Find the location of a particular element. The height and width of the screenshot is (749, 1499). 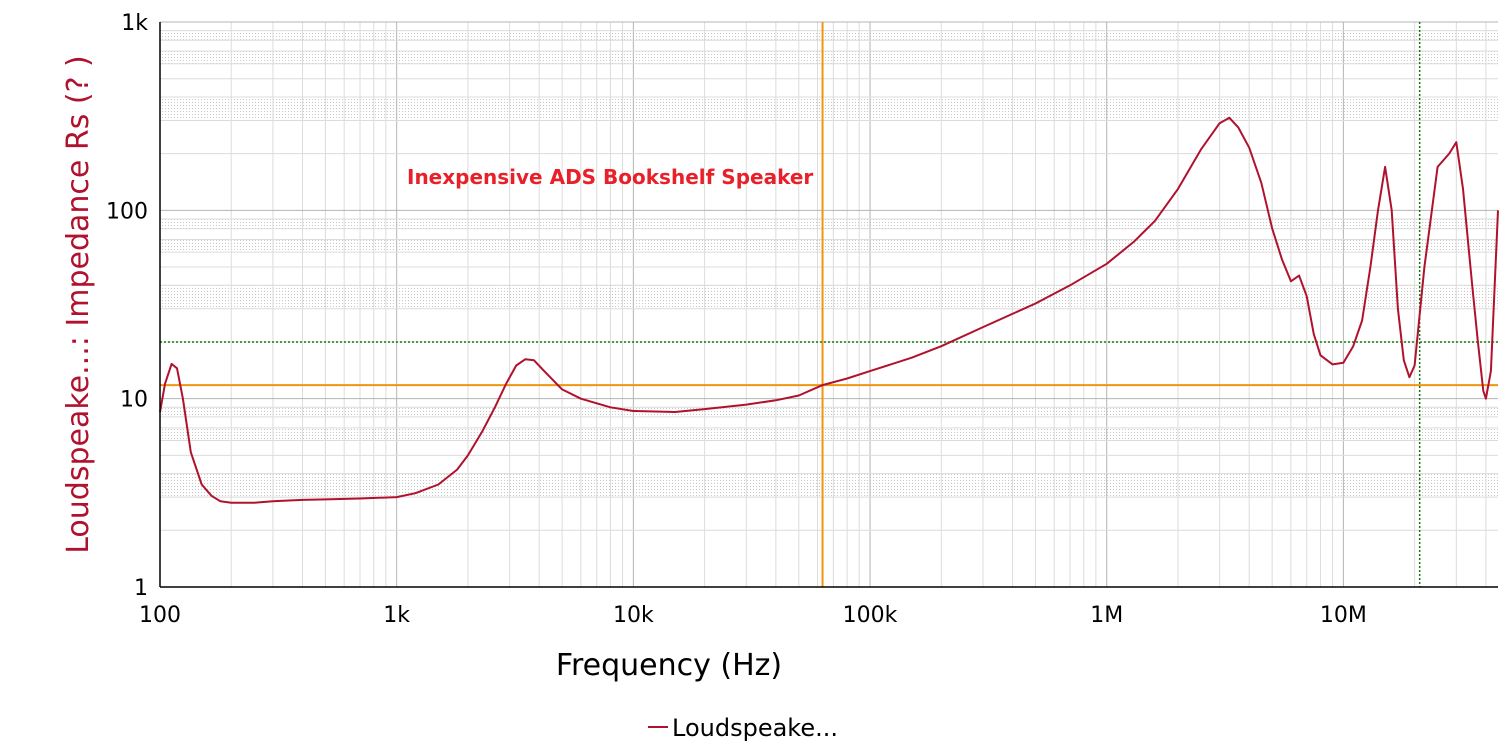

chart-annotation: Inexpensive ADS Bookshelf Speaker is located at coordinates (610, 177).